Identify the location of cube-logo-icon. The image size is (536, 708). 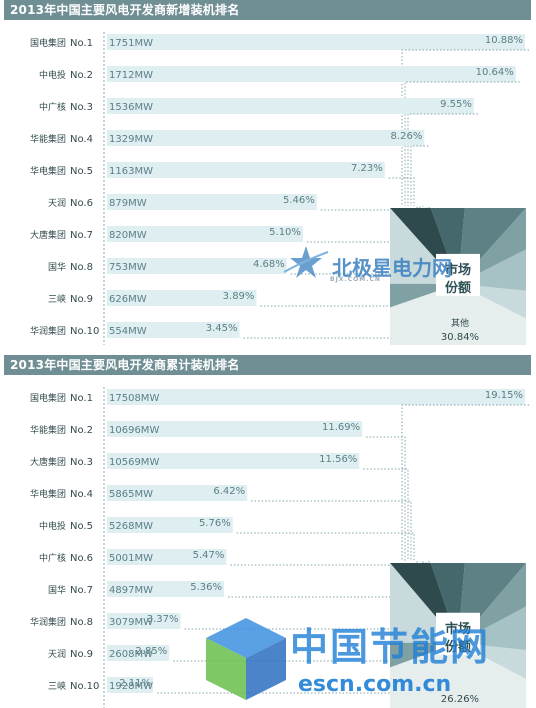
(246, 659).